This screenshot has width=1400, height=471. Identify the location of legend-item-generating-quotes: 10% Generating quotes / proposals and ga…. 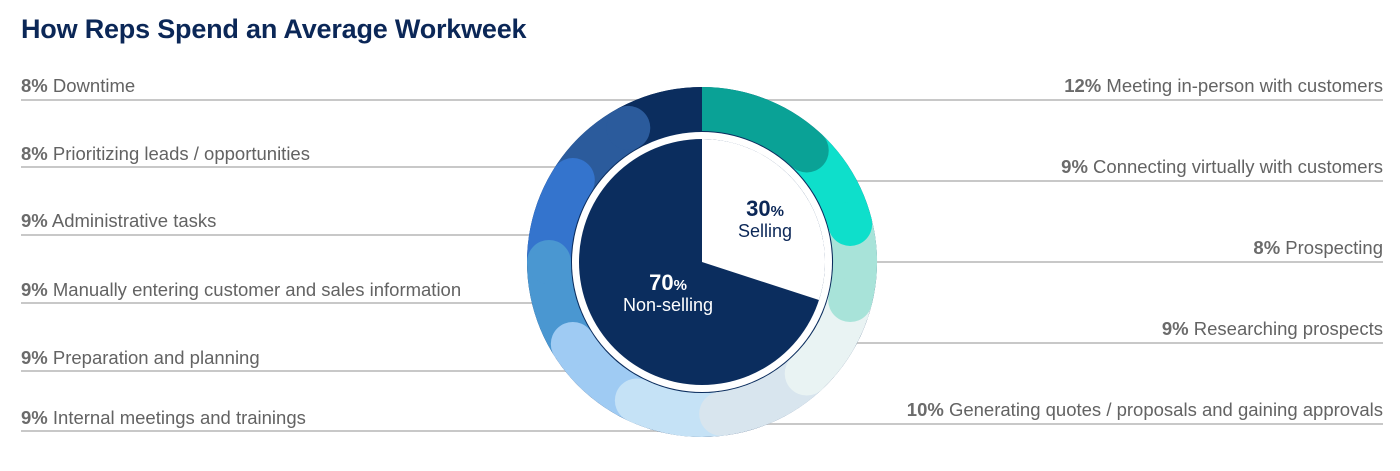
(1145, 411).